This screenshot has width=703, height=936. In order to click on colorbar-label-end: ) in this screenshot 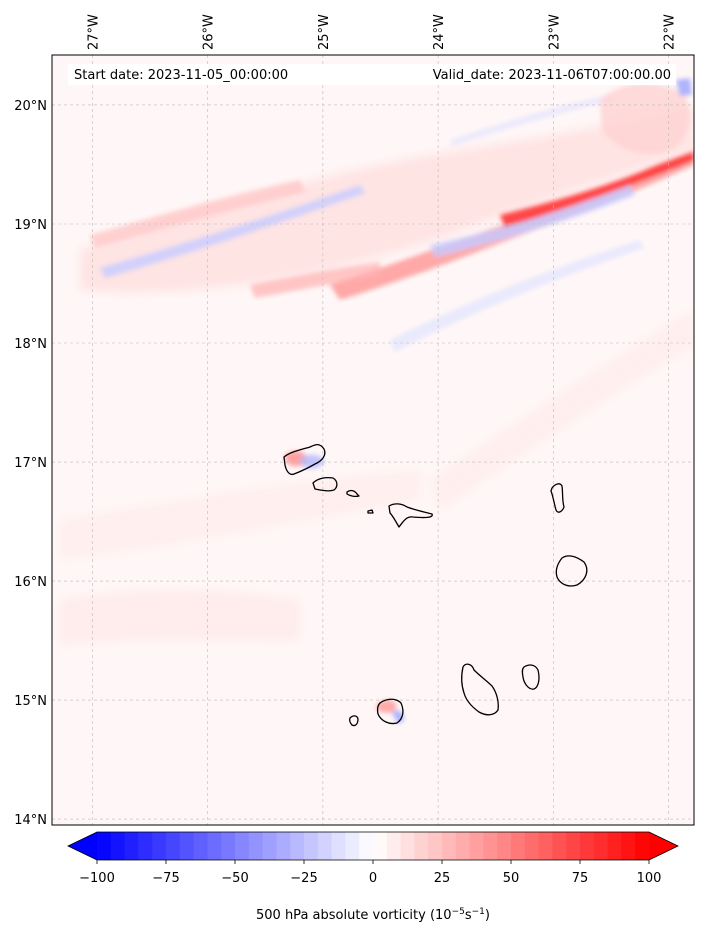, I will do `click(487, 915)`.